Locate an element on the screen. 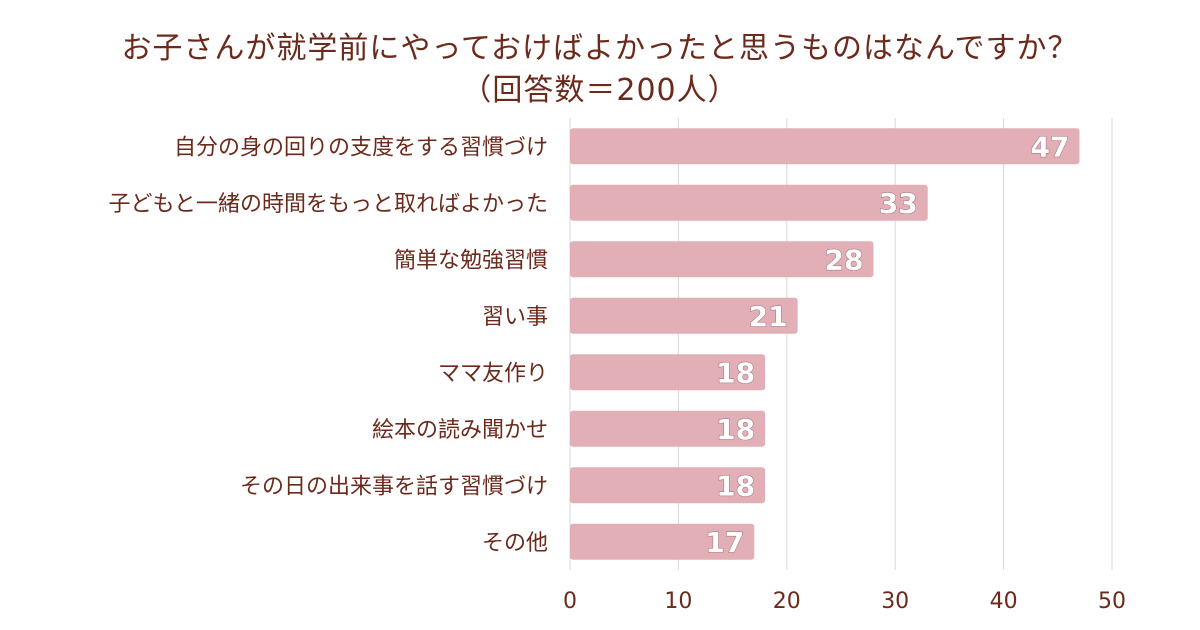  data-label-1: 33 is located at coordinates (898, 203).